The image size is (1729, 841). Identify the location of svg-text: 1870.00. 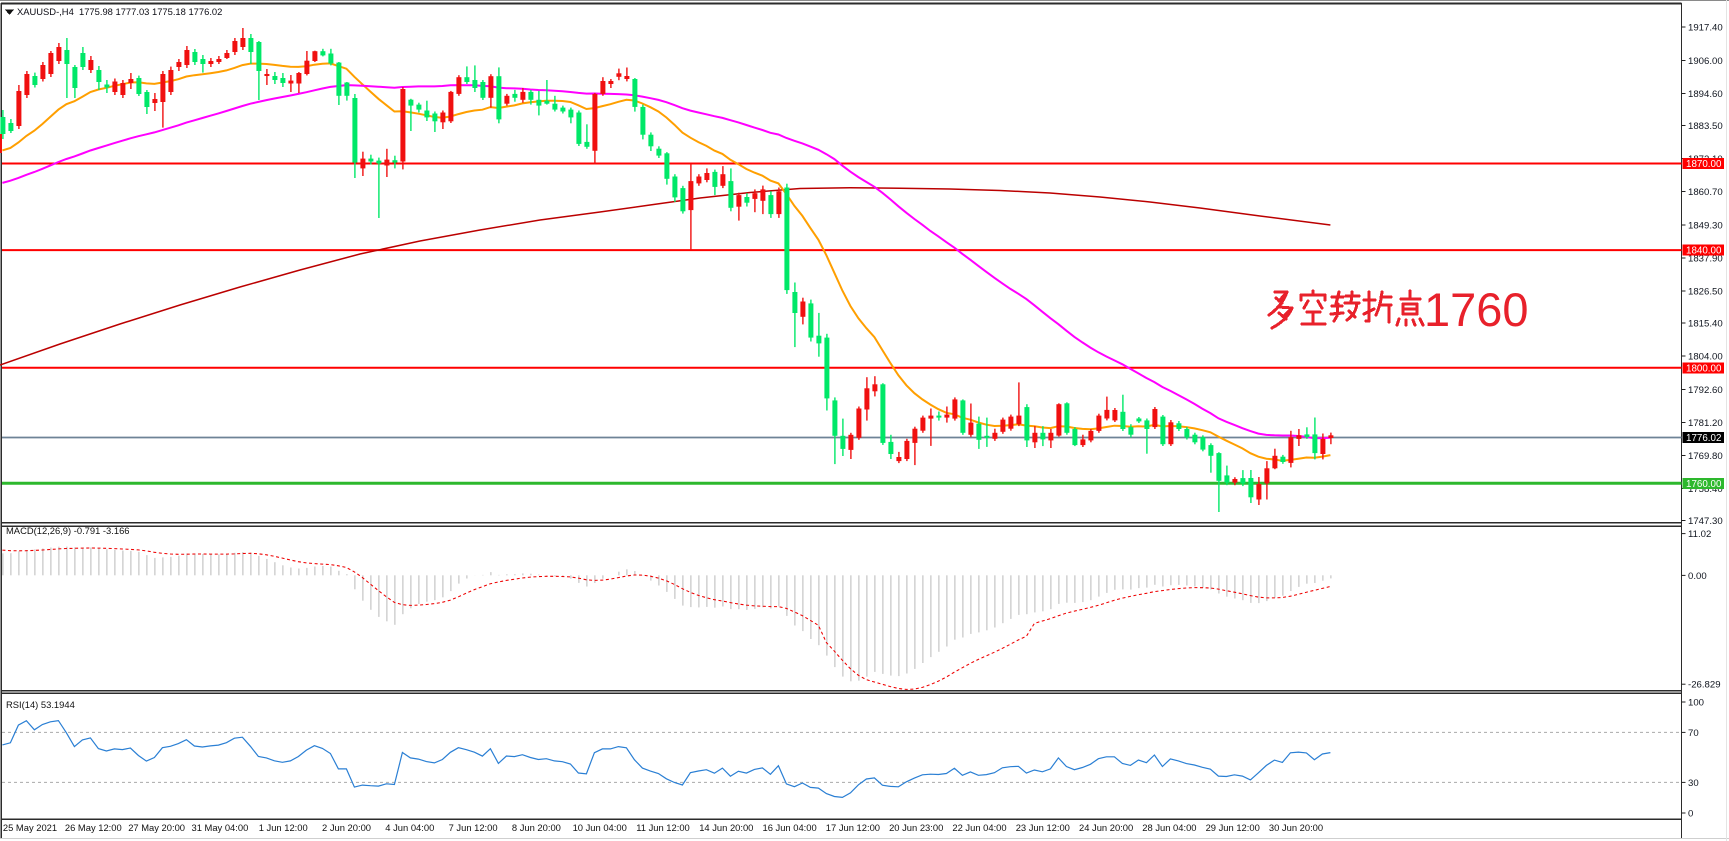
(1704, 164).